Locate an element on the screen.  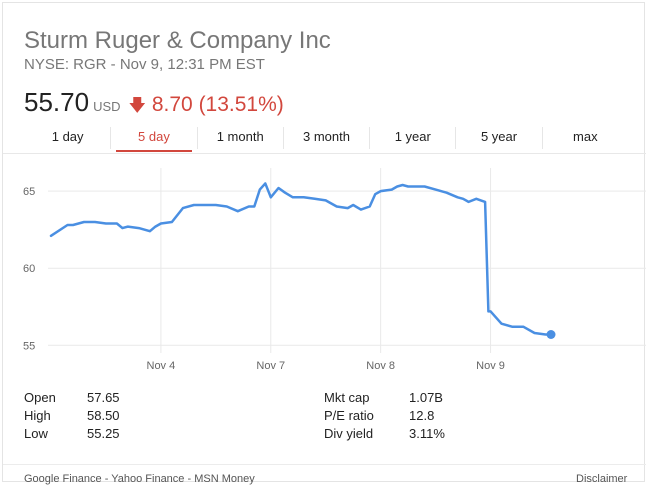
change-value: 8.70 (13.51%) is located at coordinates (217, 104).